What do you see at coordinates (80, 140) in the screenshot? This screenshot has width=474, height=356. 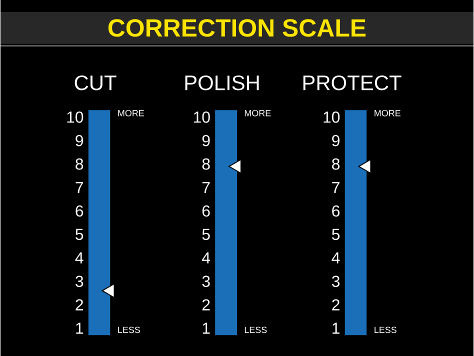 I see `y-tick-label: 9` at bounding box center [80, 140].